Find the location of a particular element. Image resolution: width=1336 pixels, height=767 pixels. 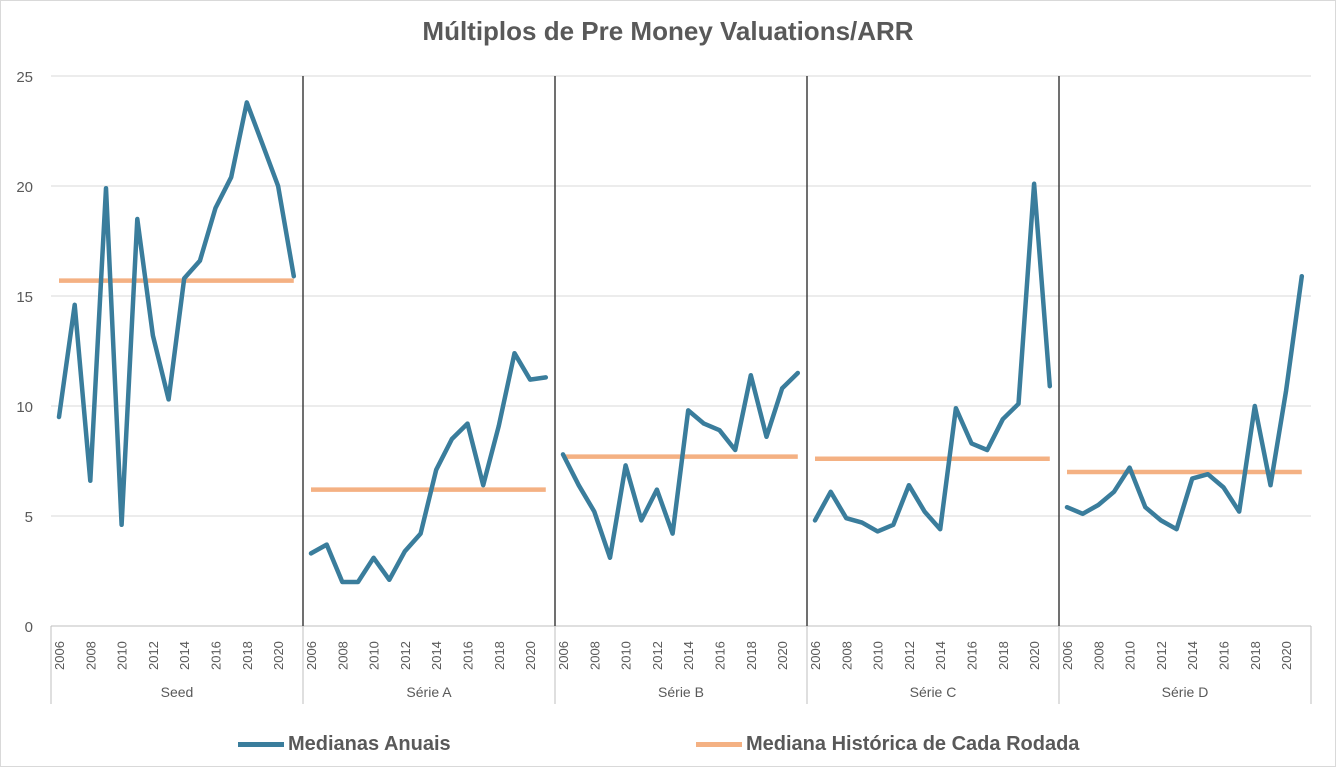

annual-line-serie-b is located at coordinates (680, 465).